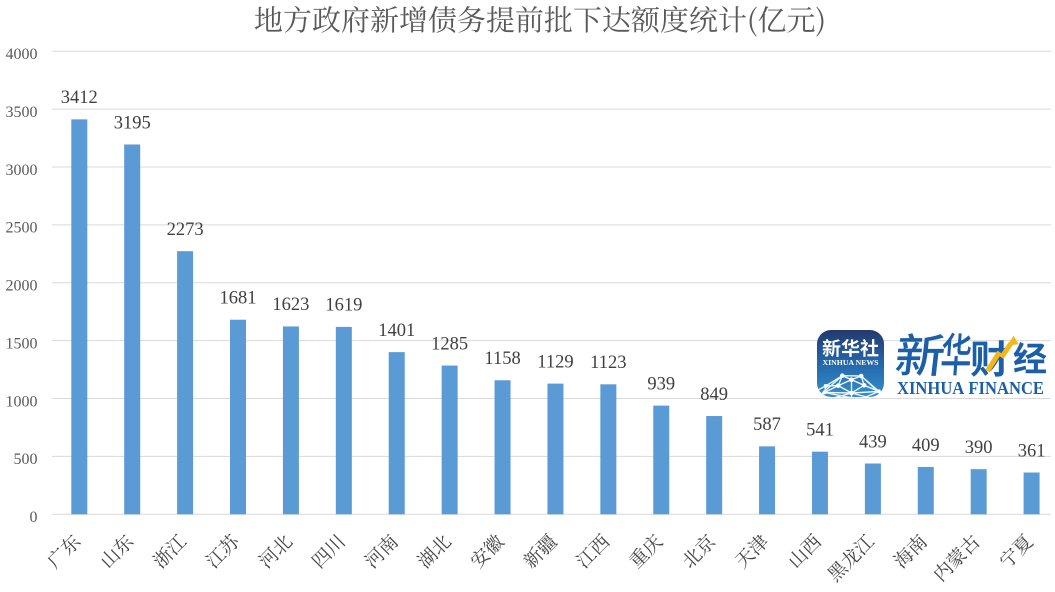 Image resolution: width=1055 pixels, height=592 pixels. I want to click on svg-text: 361, so click(1032, 451).